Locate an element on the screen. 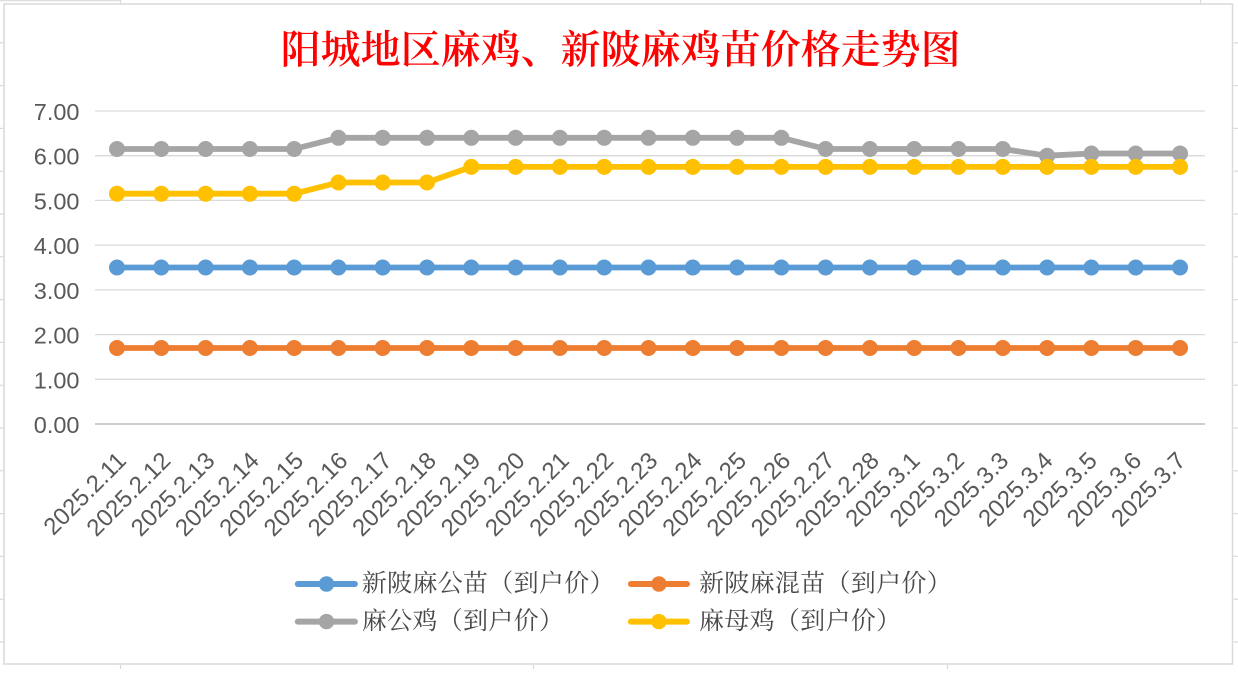  svg-text: 1.00 is located at coordinates (57, 380).